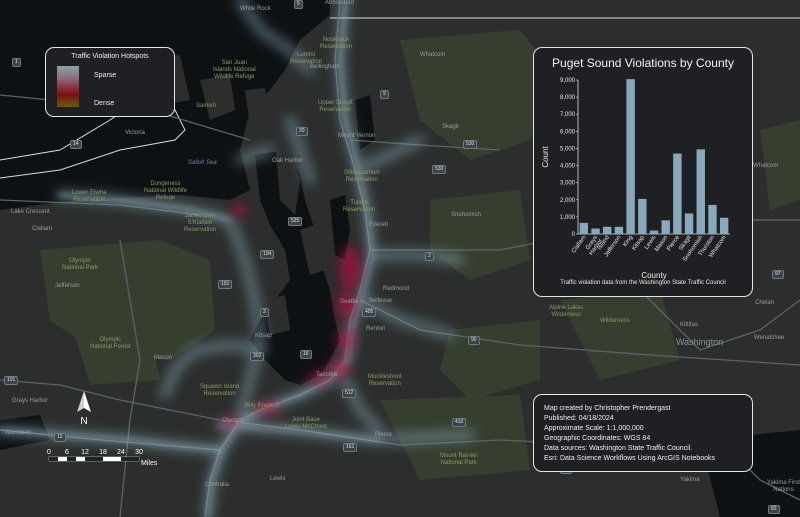  What do you see at coordinates (568, 98) in the screenshot?
I see `chart-y-tick-label: 8,000` at bounding box center [568, 98].